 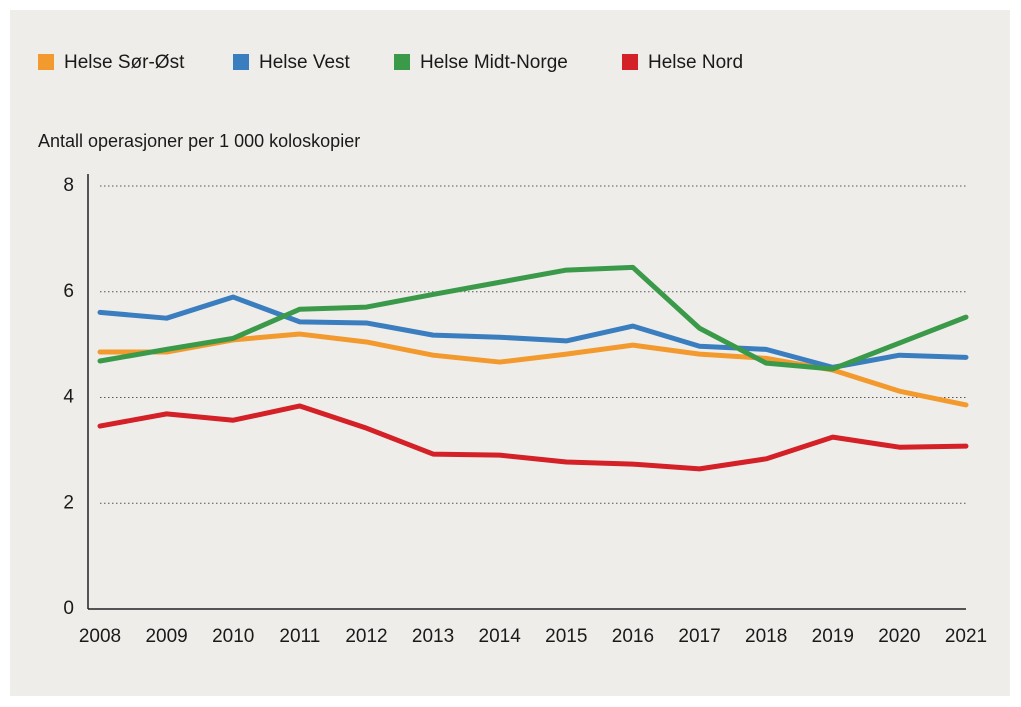 I want to click on x-tick-label: 2011, so click(x=299, y=636).